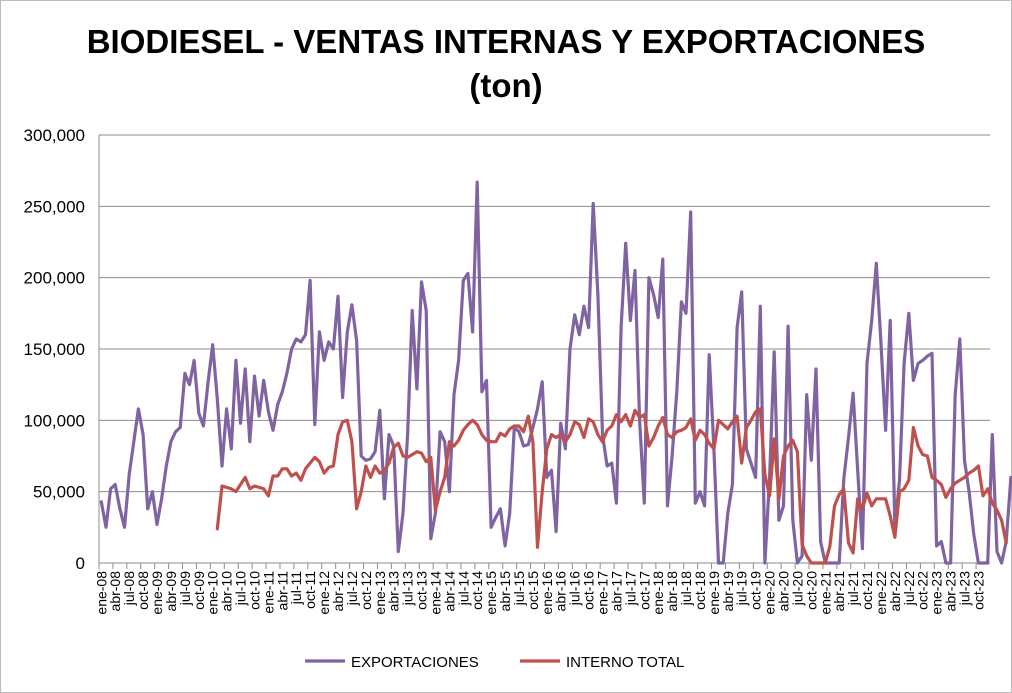  I want to click on x-tick-label: ene-16, so click(547, 593).